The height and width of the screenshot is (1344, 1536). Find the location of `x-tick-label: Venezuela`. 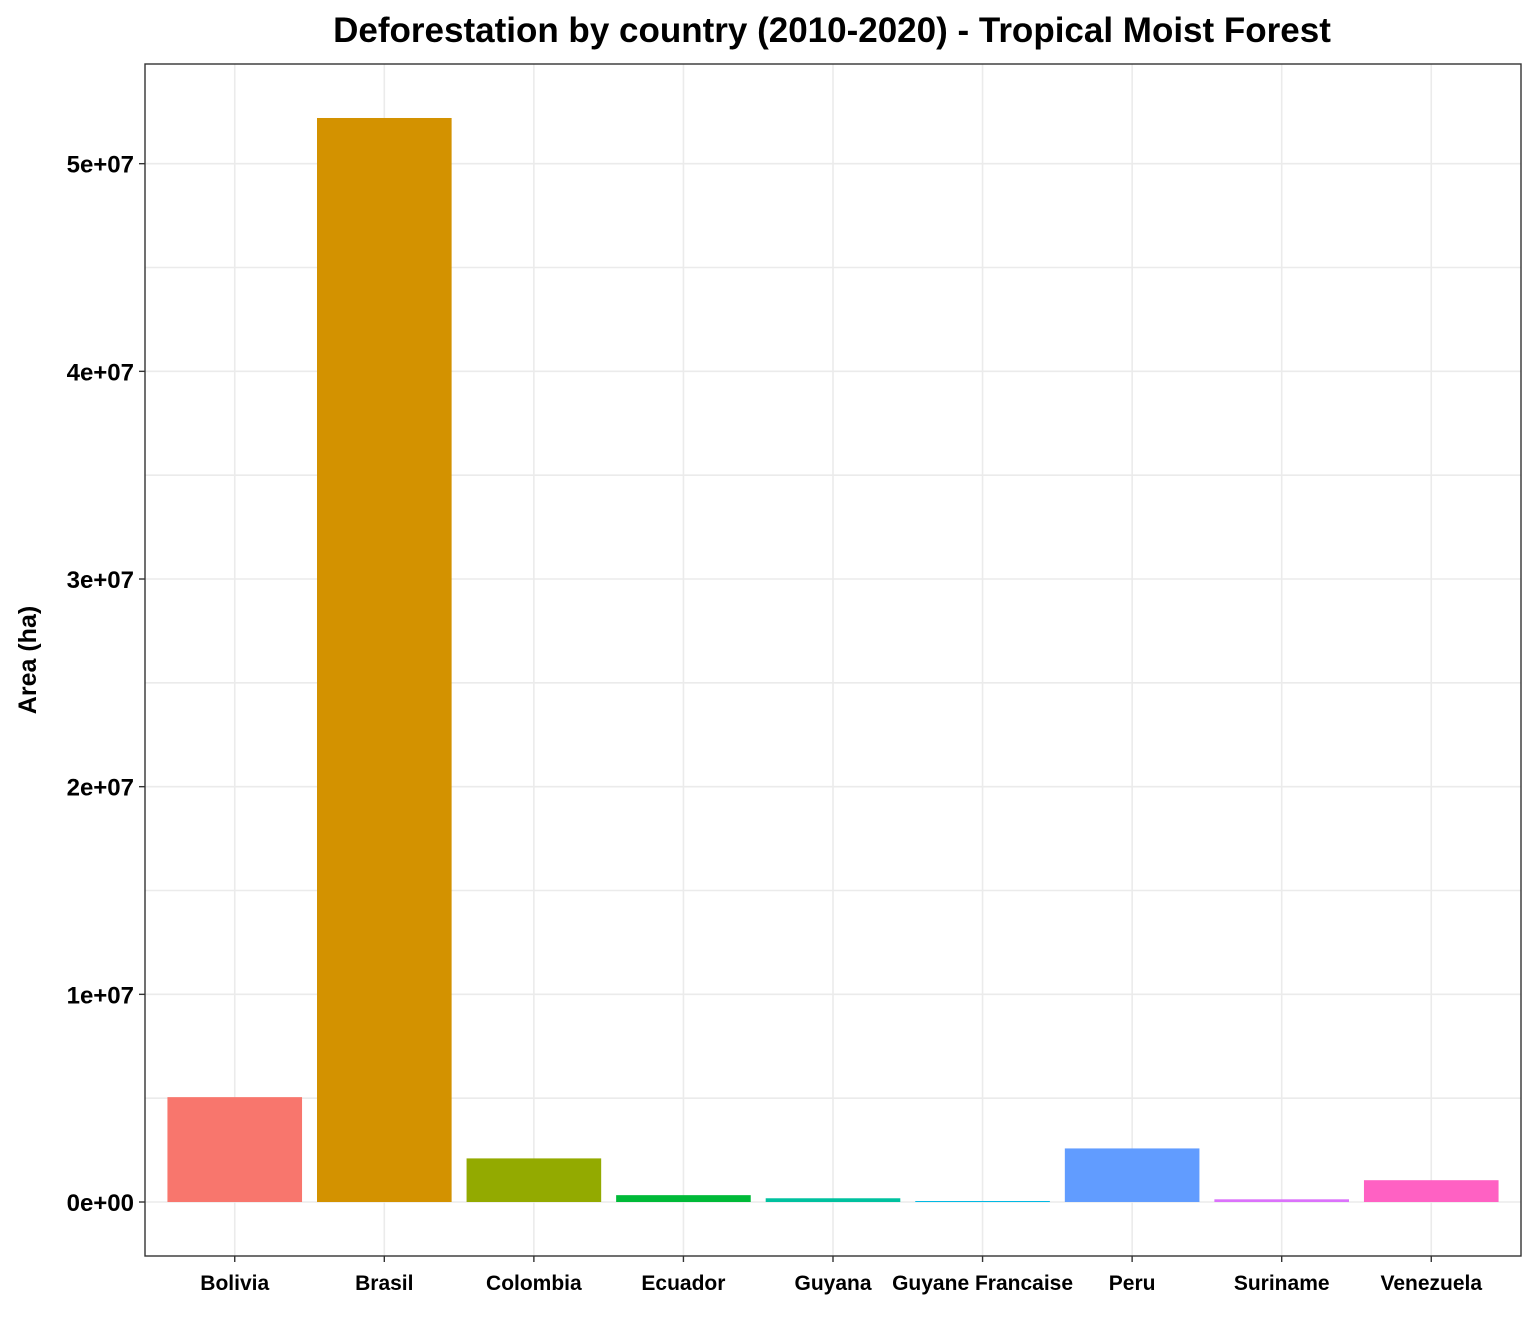

x-tick-label: Venezuela is located at coordinates (1431, 1283).